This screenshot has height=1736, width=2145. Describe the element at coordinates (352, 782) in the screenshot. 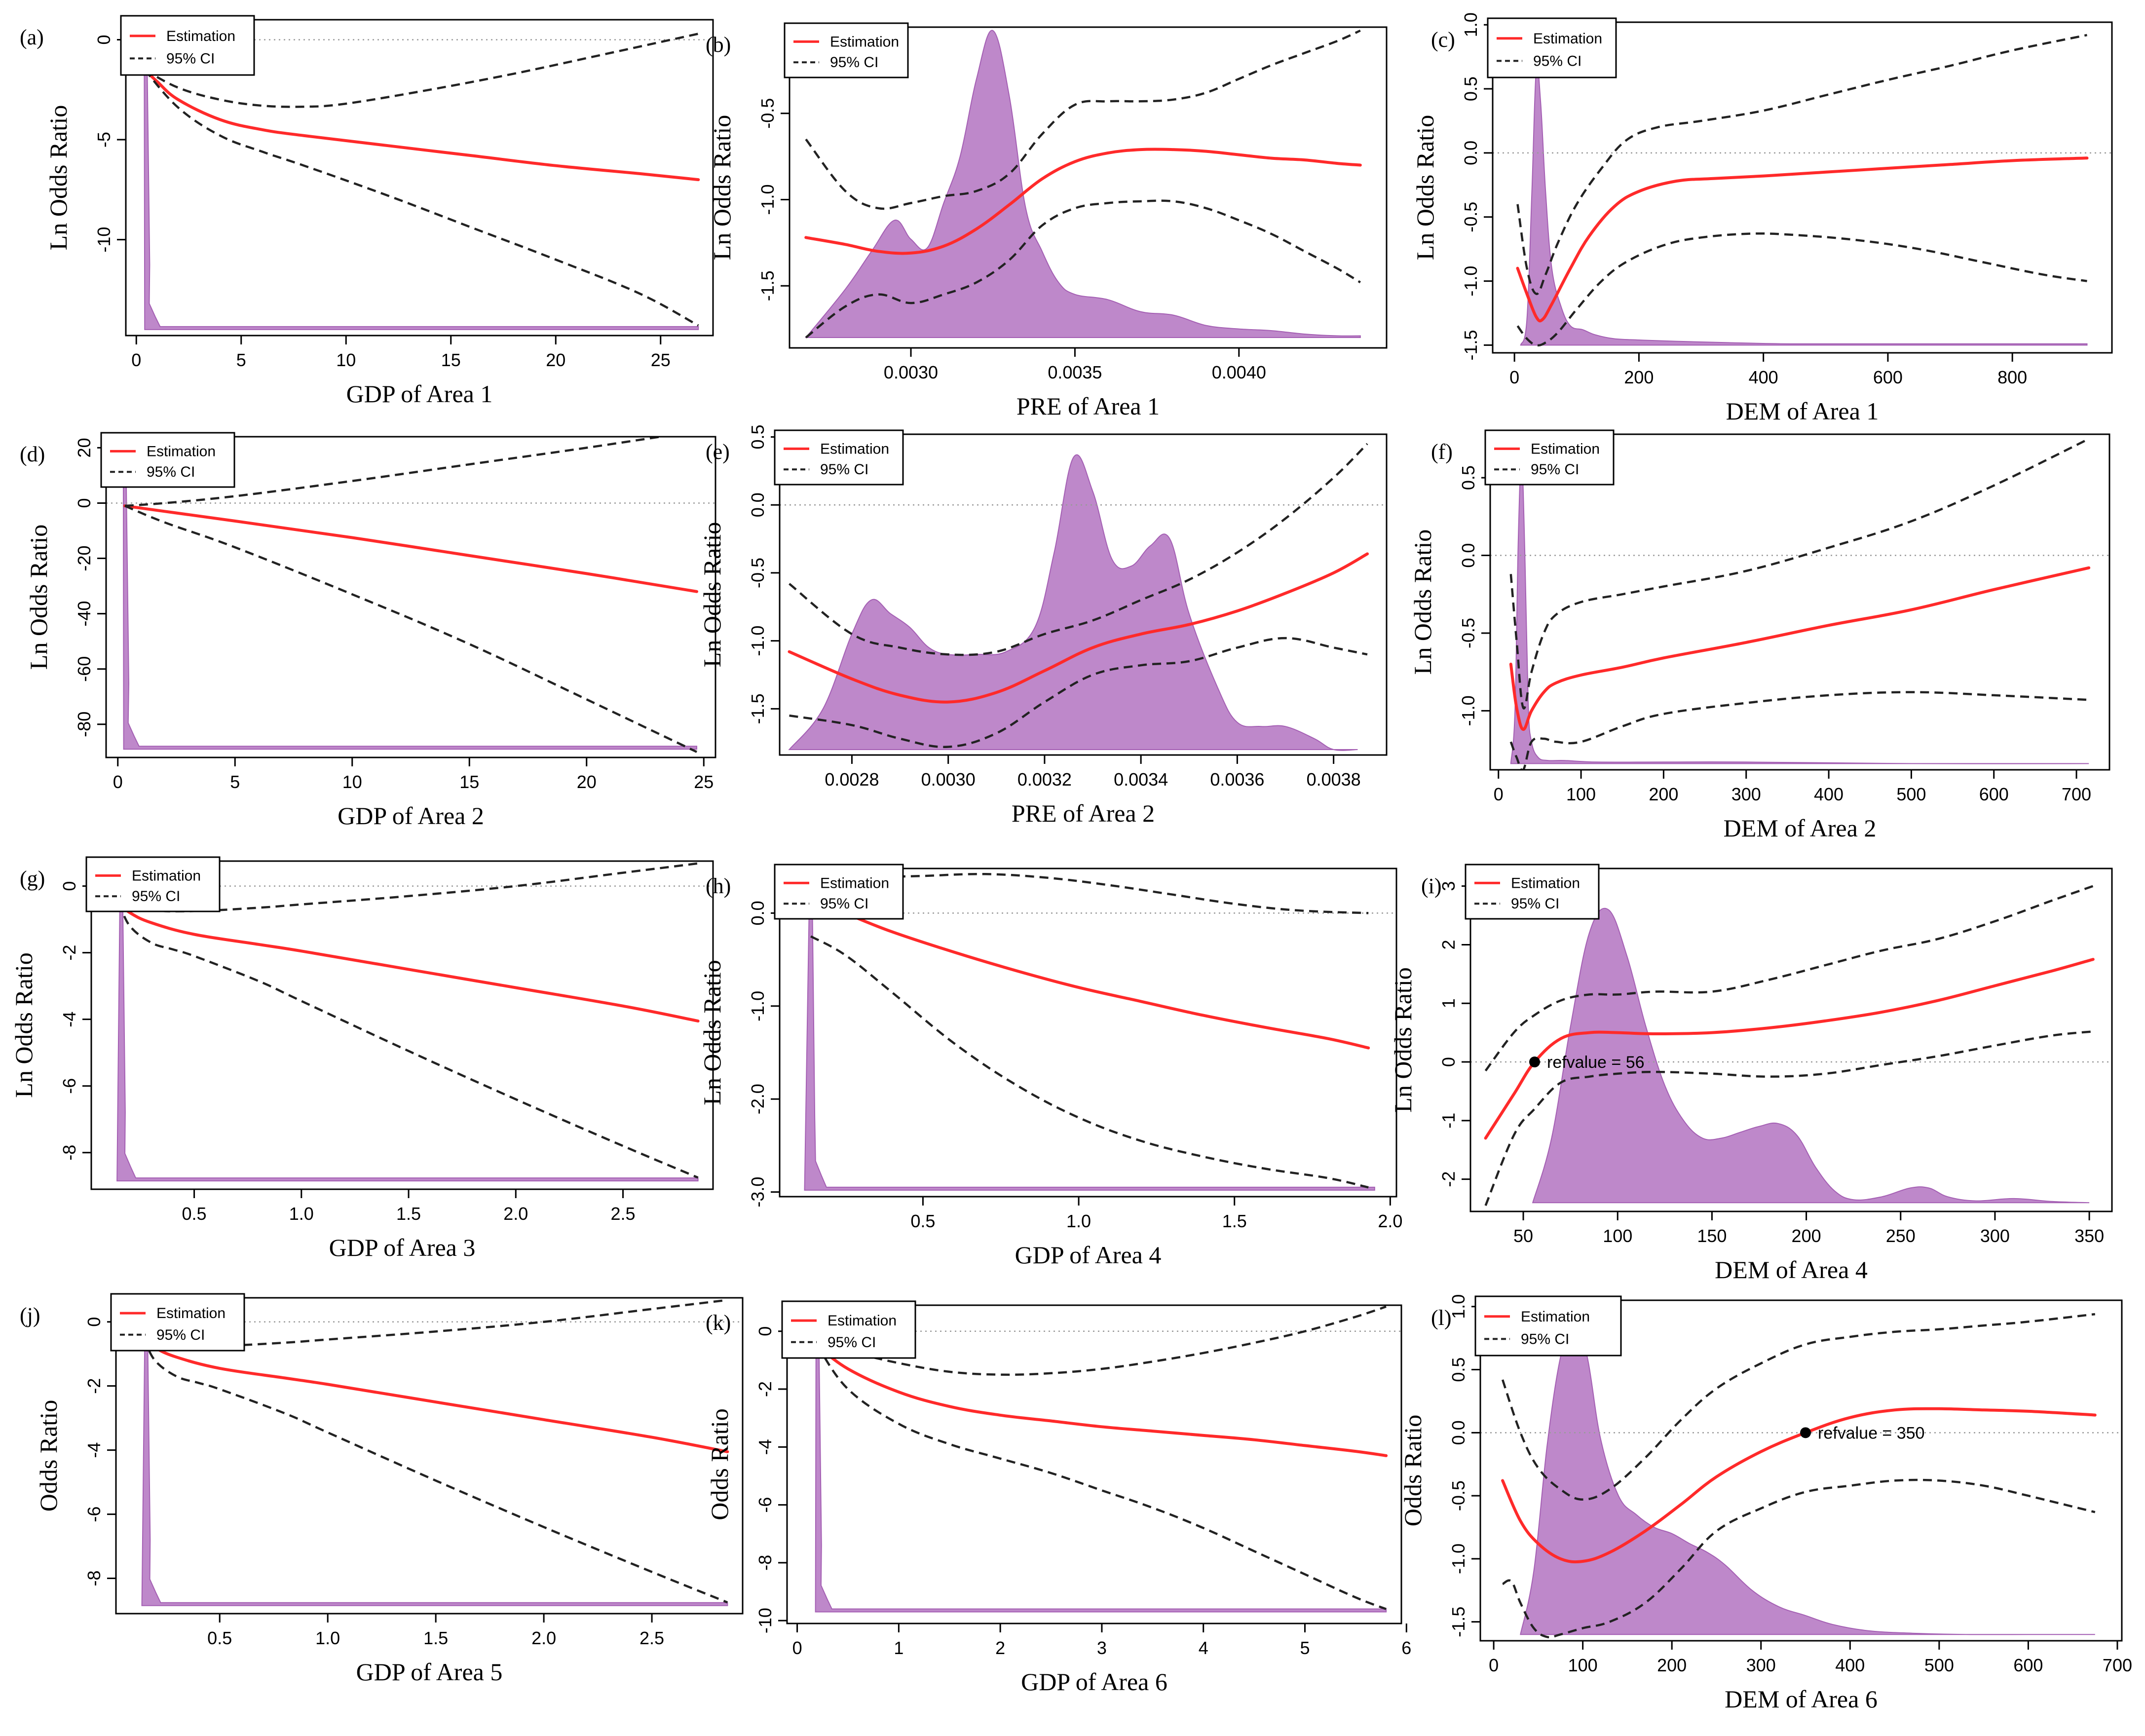

I see `x-tick-label: 10` at that location.